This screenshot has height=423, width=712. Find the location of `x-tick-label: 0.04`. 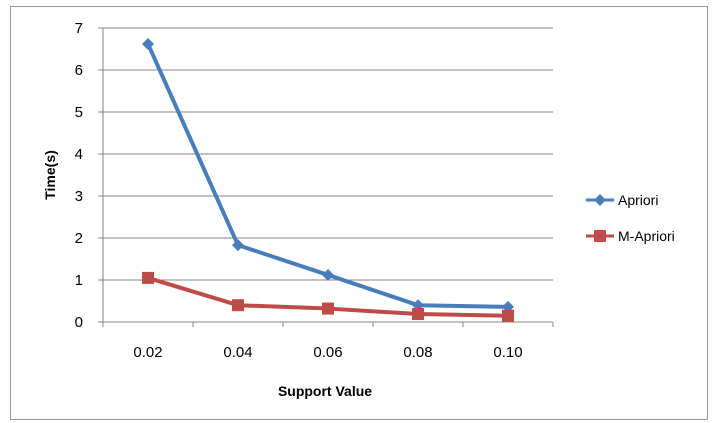

x-tick-label: 0.04 is located at coordinates (237, 352).